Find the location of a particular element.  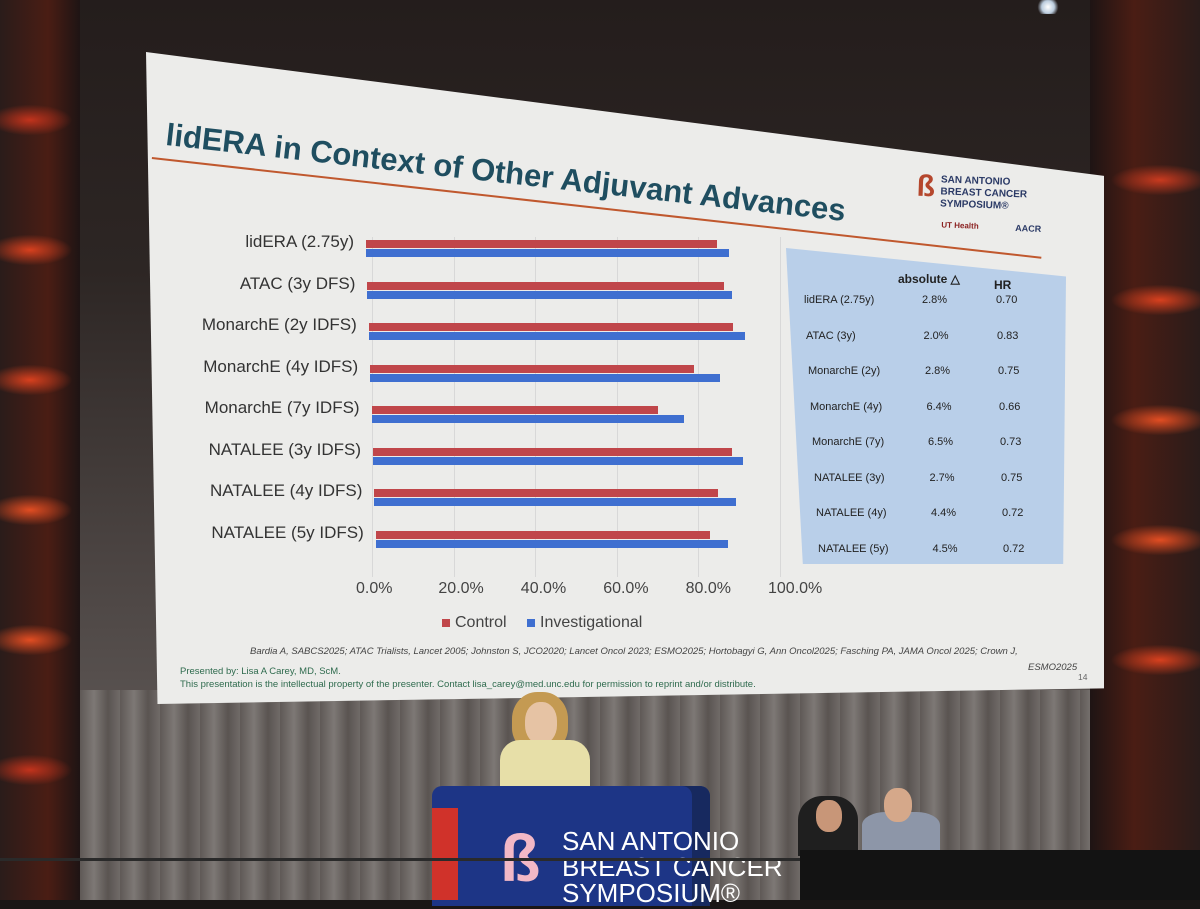

category-label: NATALEE (5y IDFS) is located at coordinates (287, 532).